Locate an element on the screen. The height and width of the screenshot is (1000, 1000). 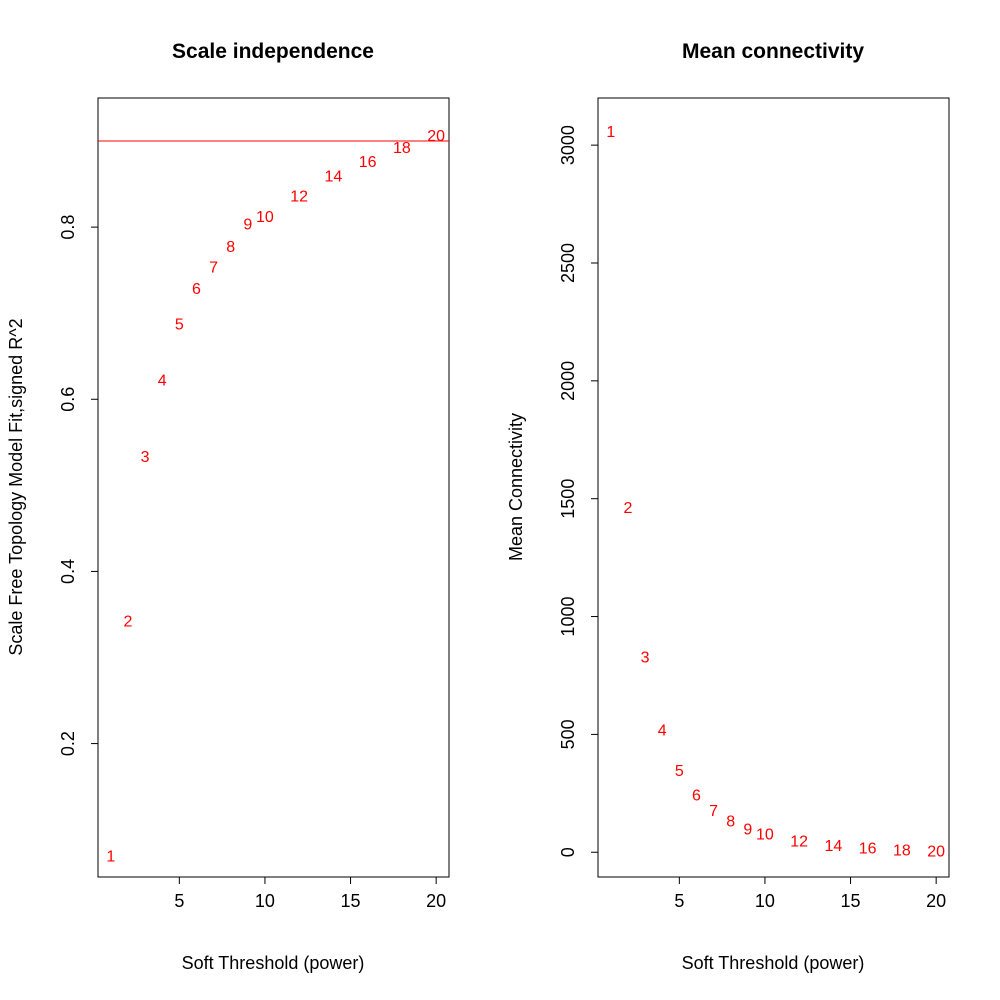
y-tick-label: 2500 is located at coordinates (568, 263).